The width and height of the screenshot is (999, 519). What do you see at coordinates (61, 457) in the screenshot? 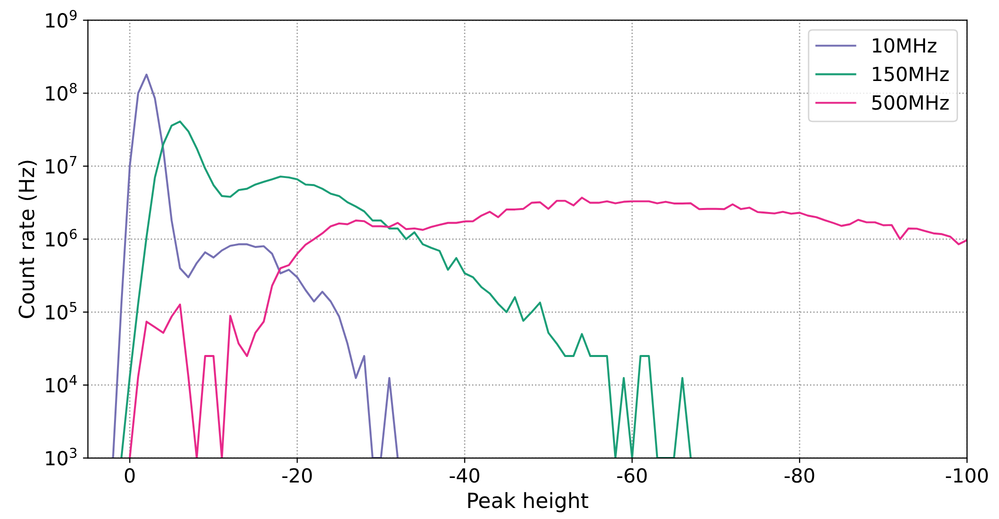
I see `y-tick-label: 10$^{3}$` at bounding box center [61, 457].